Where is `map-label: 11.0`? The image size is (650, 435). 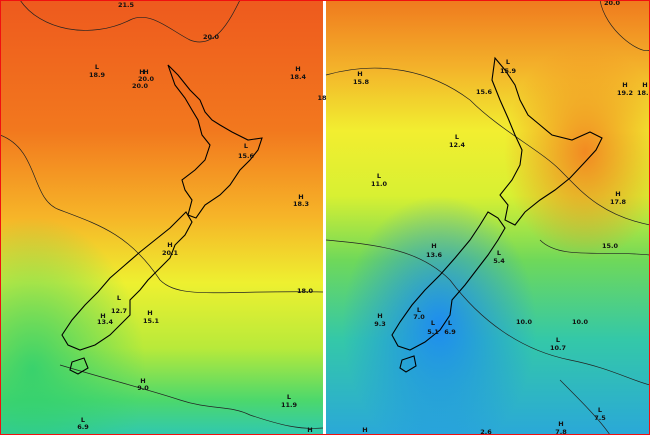 map-label: 11.0 is located at coordinates (379, 184).